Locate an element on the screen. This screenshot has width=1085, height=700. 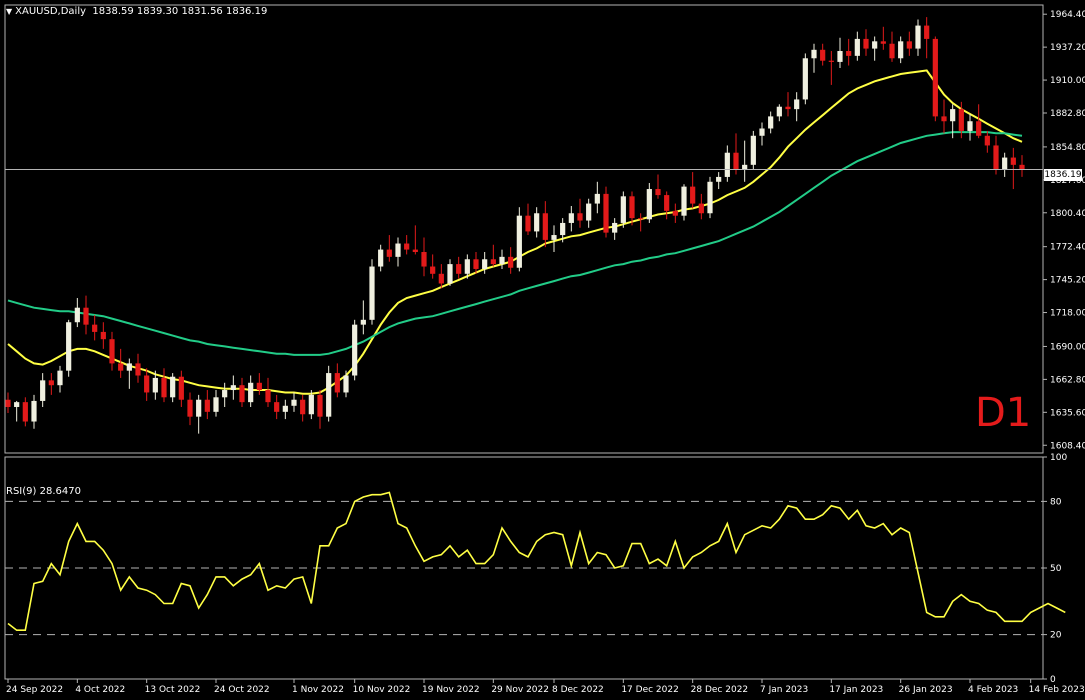
price-tick-label: 1745.20 is located at coordinates (1067, 281).